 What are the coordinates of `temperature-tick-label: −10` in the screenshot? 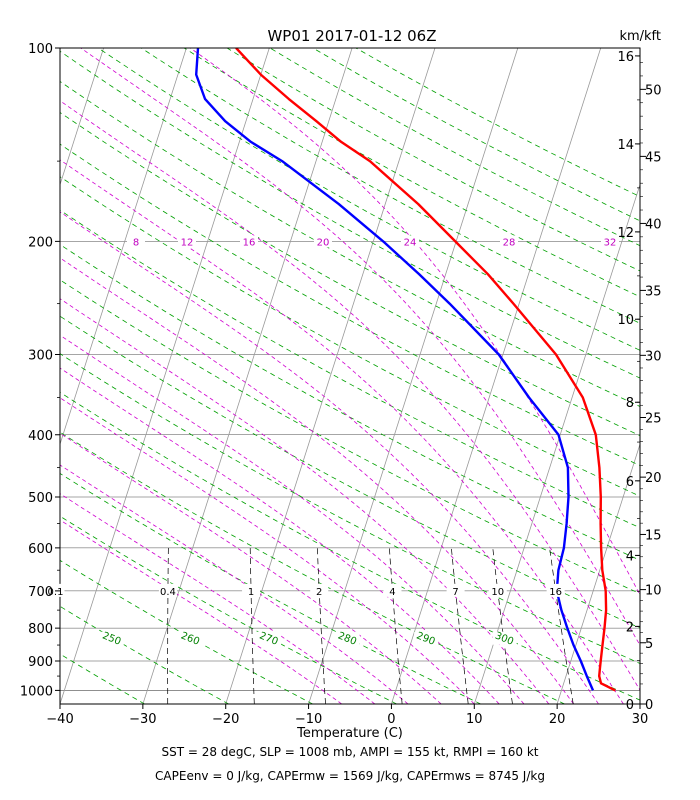 It's located at (308, 719).